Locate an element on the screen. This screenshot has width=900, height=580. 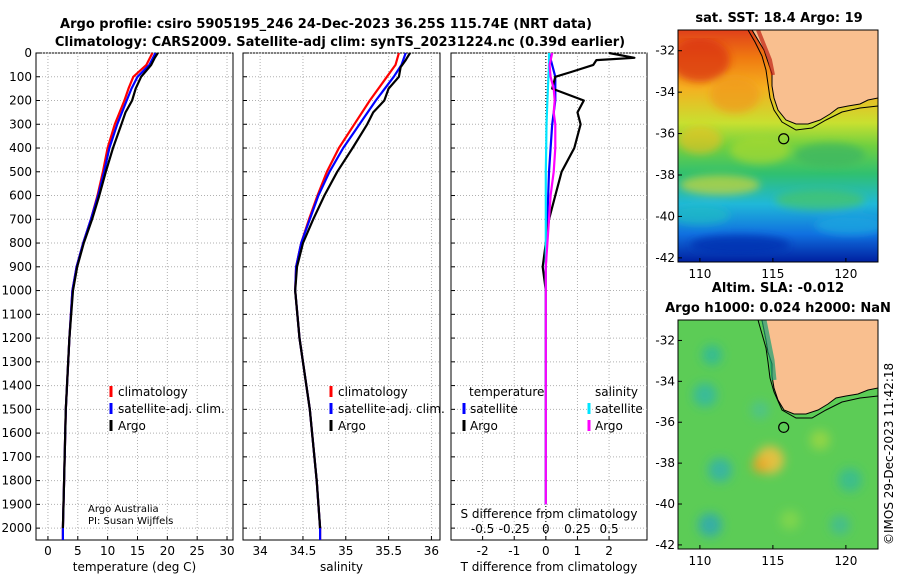
y-tick-label: 300 is located at coordinates (20, 124).